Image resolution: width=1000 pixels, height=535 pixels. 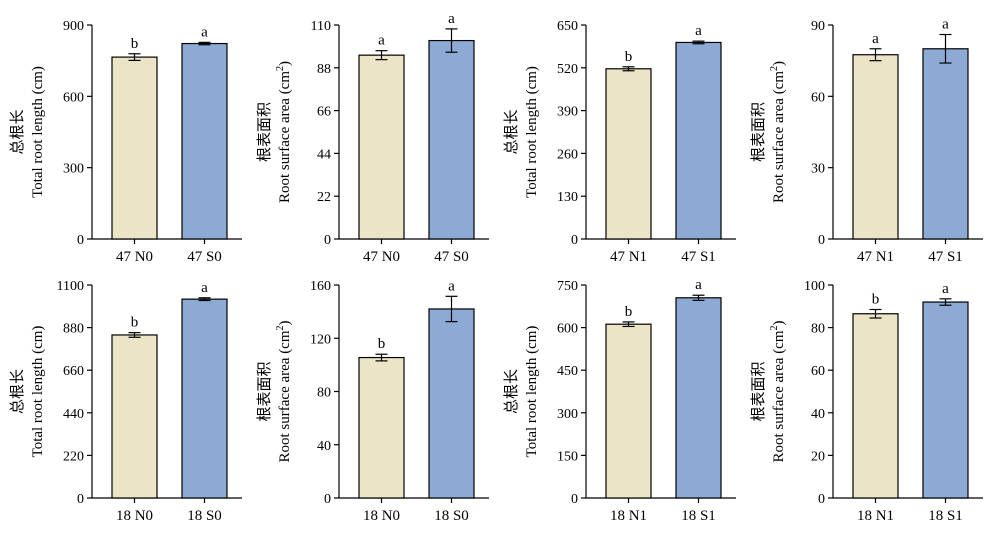 I want to click on y-tick-label: 750, so click(x=567, y=286).